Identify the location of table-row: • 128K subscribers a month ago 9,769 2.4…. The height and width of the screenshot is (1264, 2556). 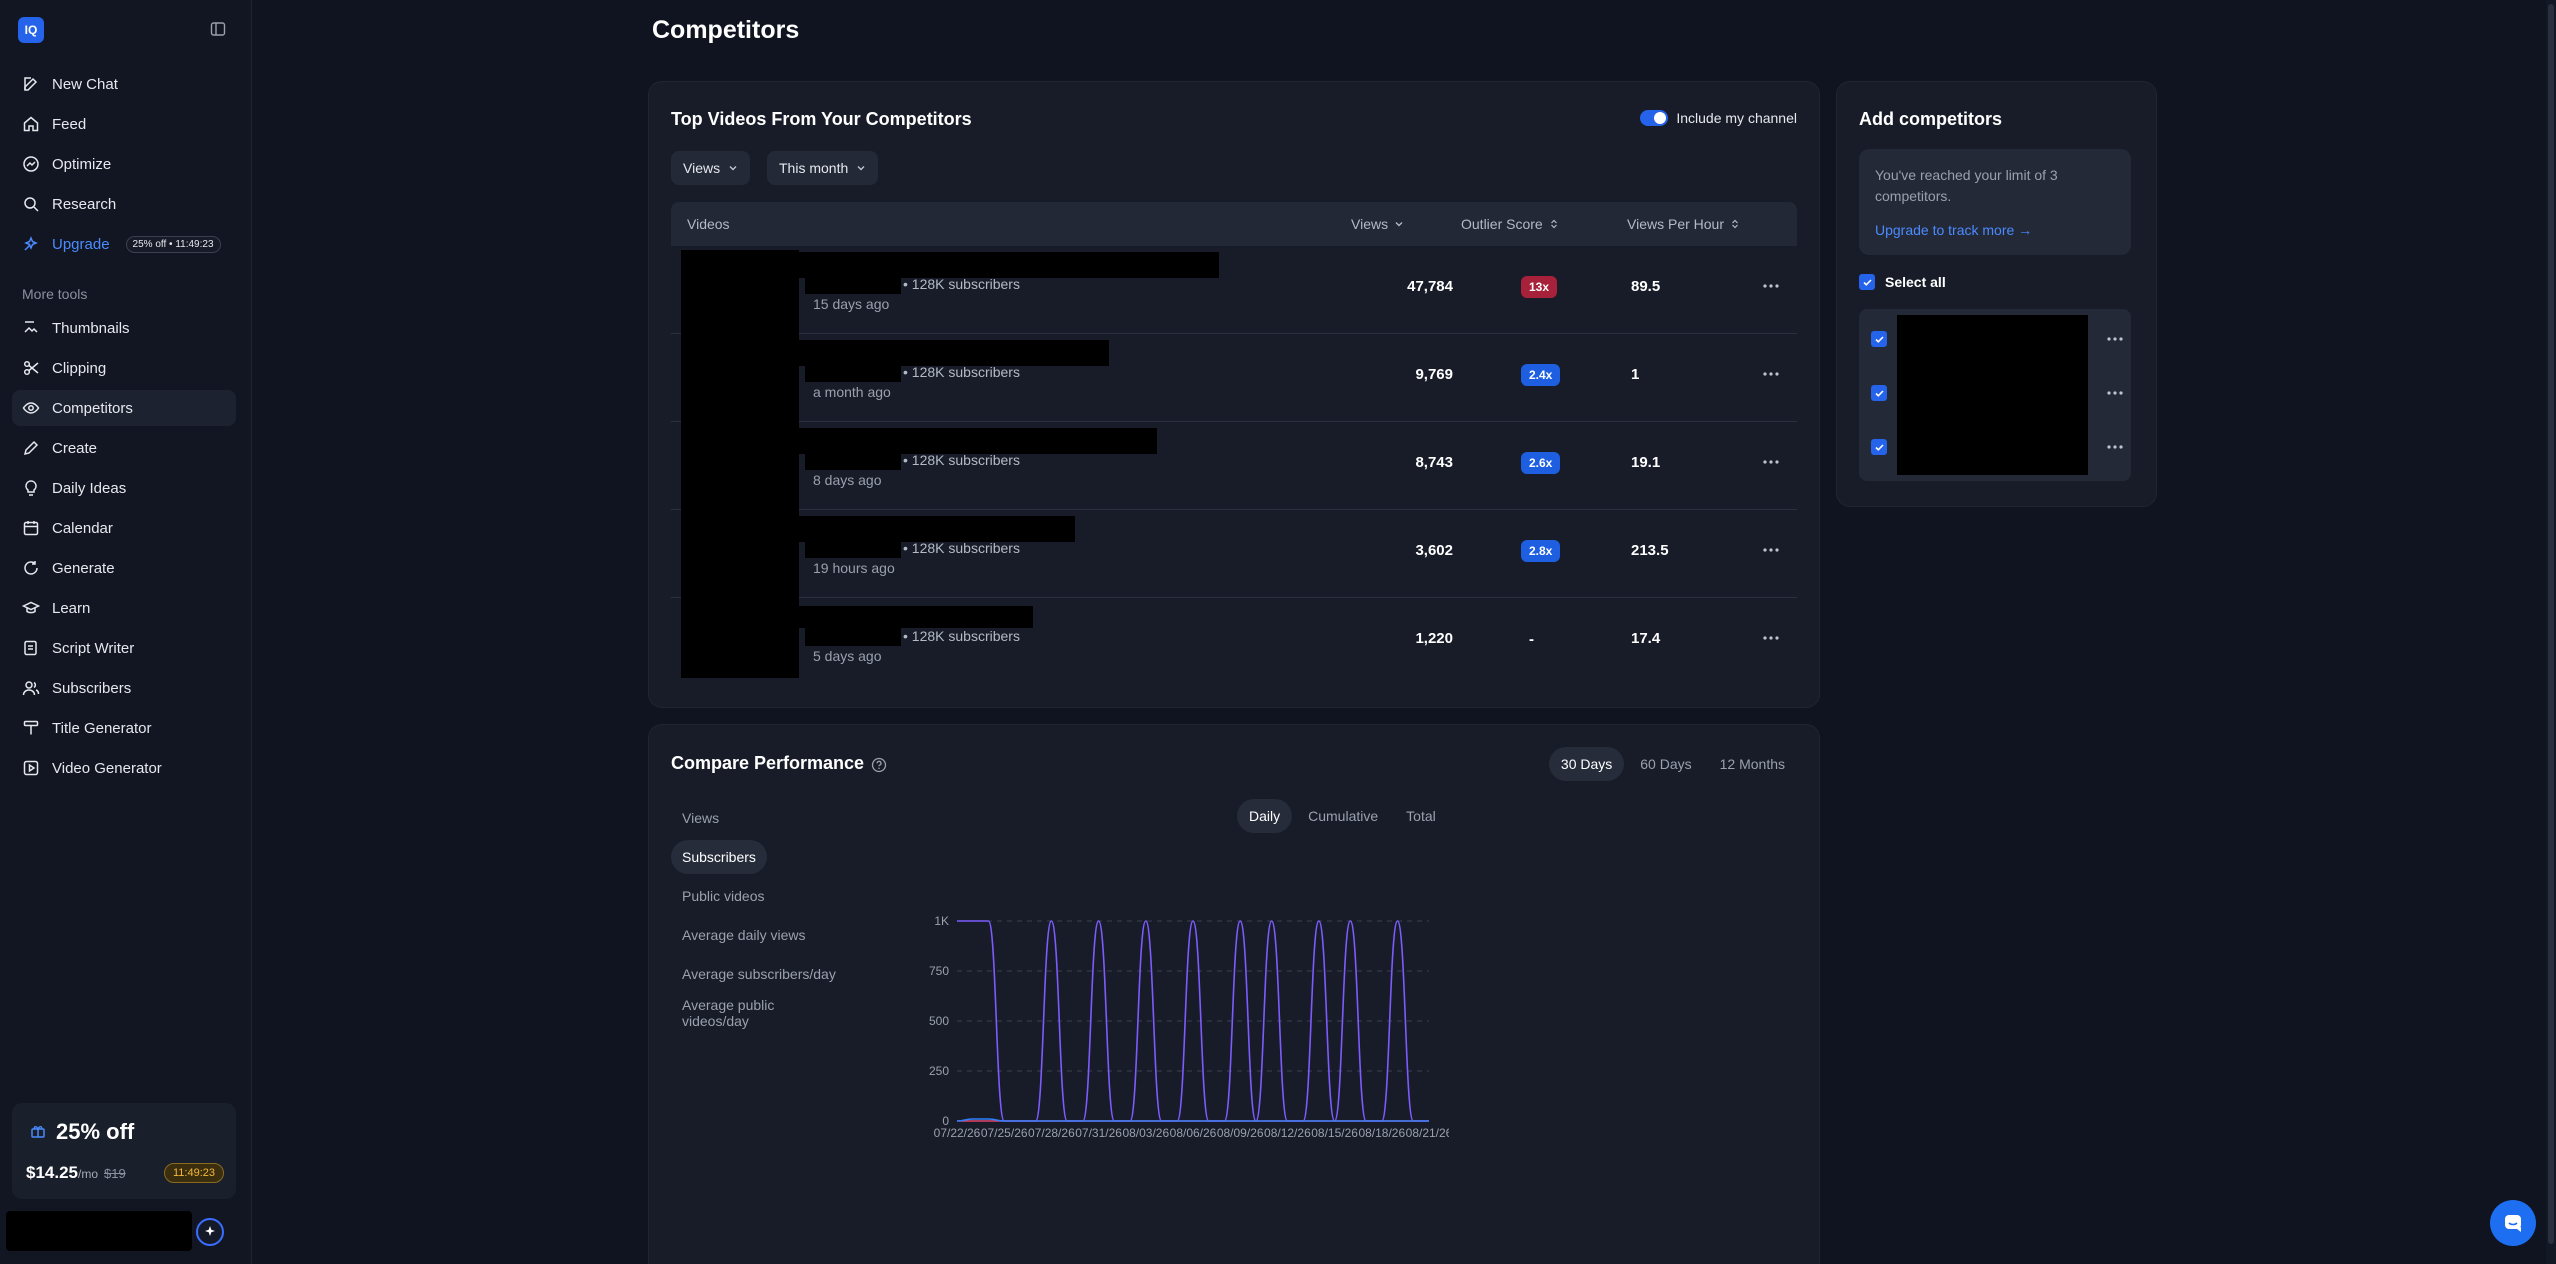
(1234, 378).